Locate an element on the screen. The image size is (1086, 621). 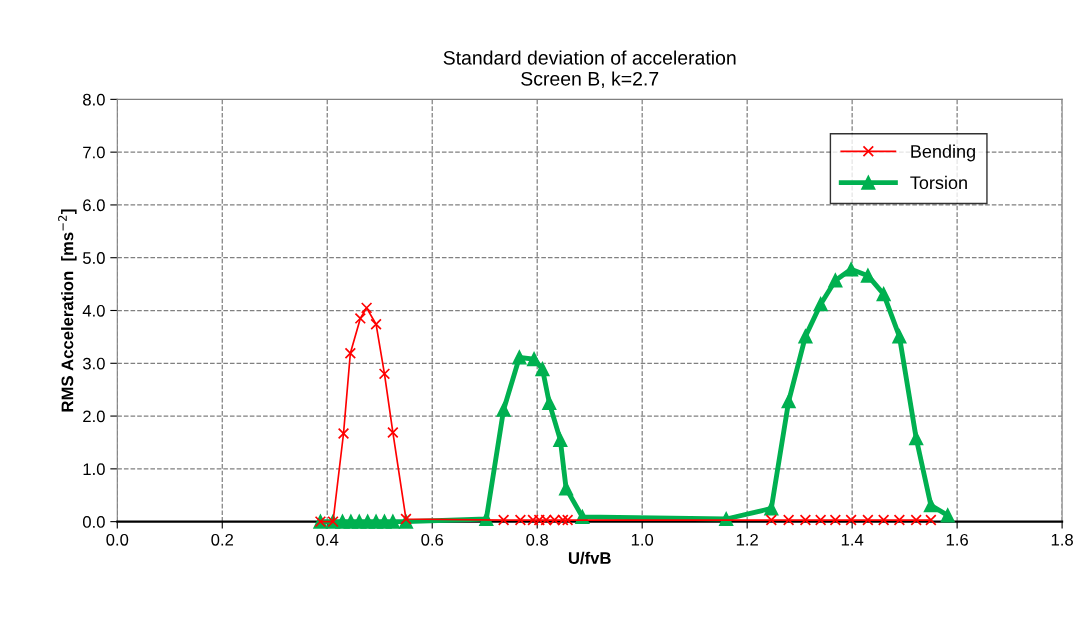
x-tick-label: 0.2 is located at coordinates (222, 539).